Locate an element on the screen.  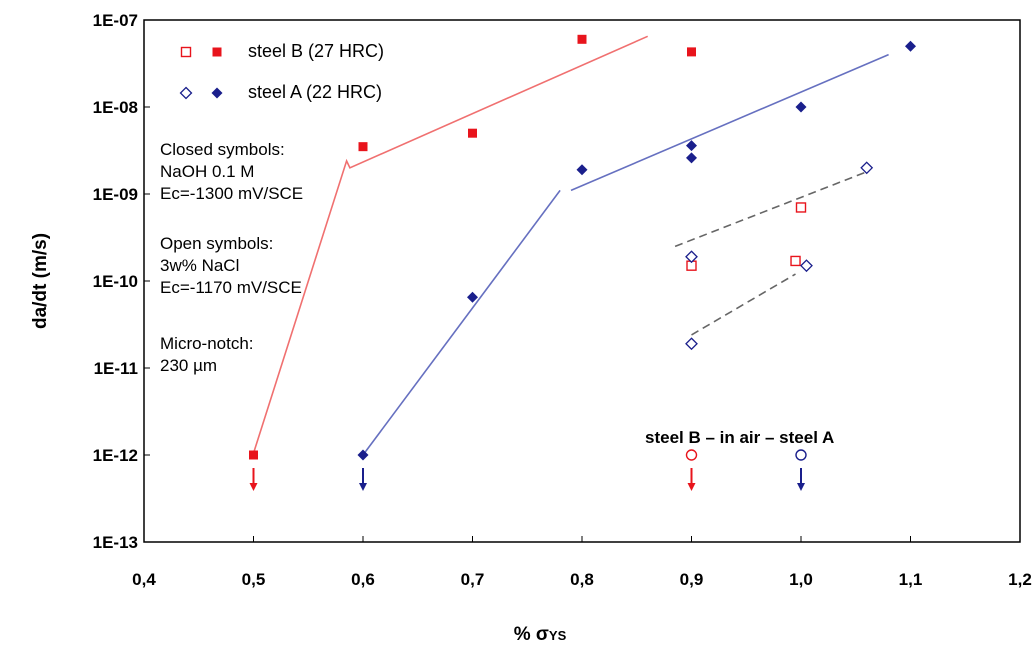
legend-label-steel-b: steel B (27 HRC) is located at coordinates (316, 51).